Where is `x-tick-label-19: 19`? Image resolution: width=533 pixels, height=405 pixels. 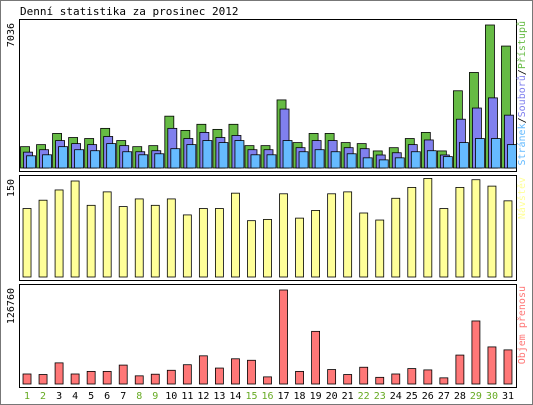 x-tick-label-19: 19 is located at coordinates (316, 396).